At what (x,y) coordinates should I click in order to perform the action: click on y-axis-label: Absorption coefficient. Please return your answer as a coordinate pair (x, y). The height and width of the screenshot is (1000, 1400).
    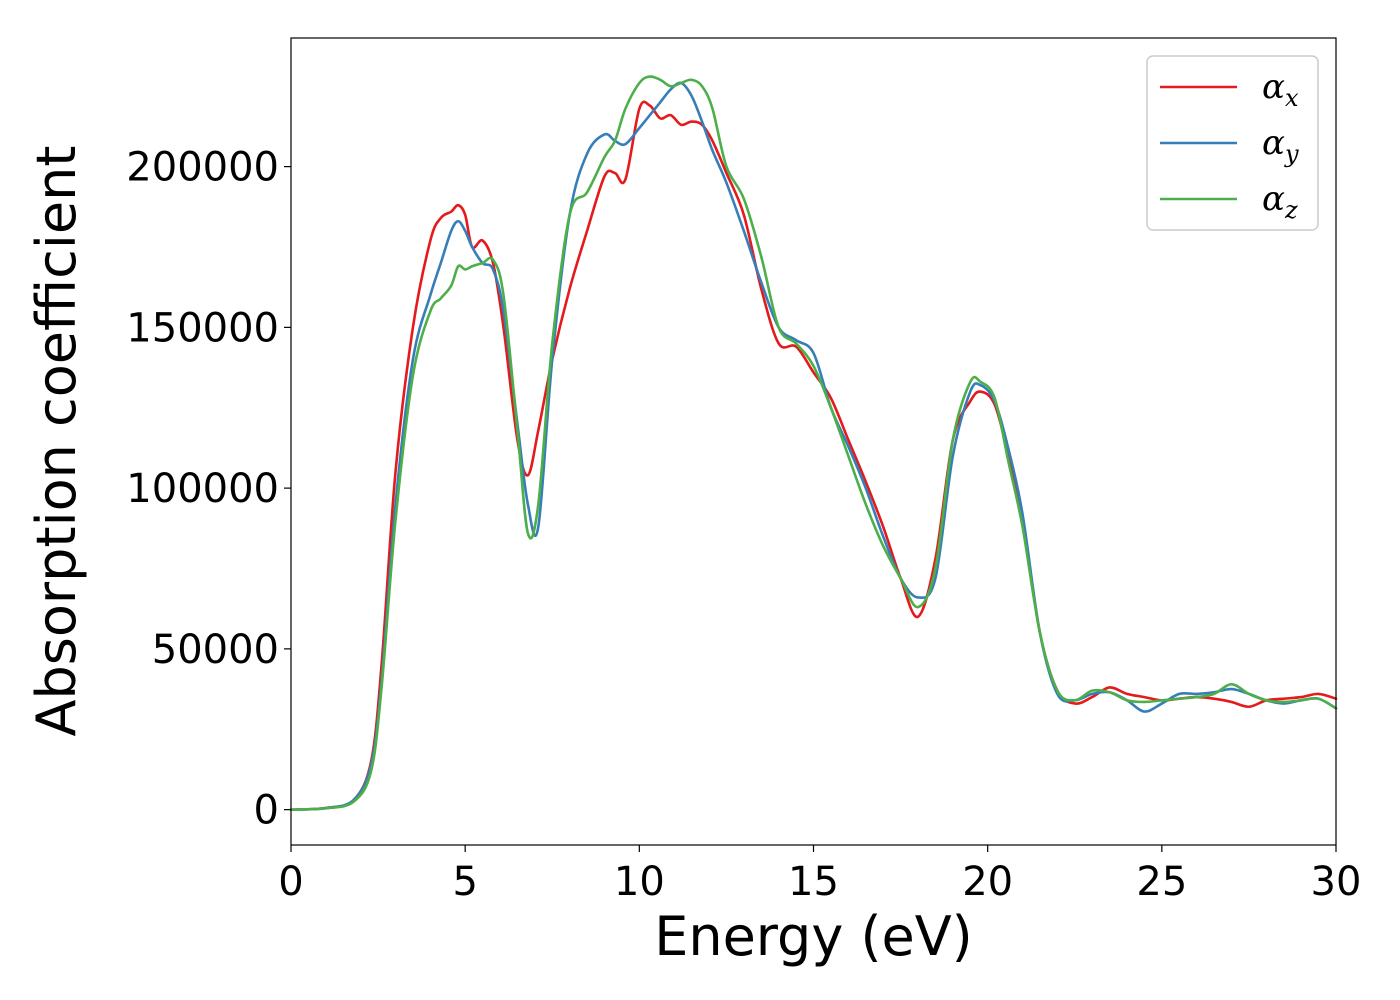
    Looking at the image, I should click on (56, 441).